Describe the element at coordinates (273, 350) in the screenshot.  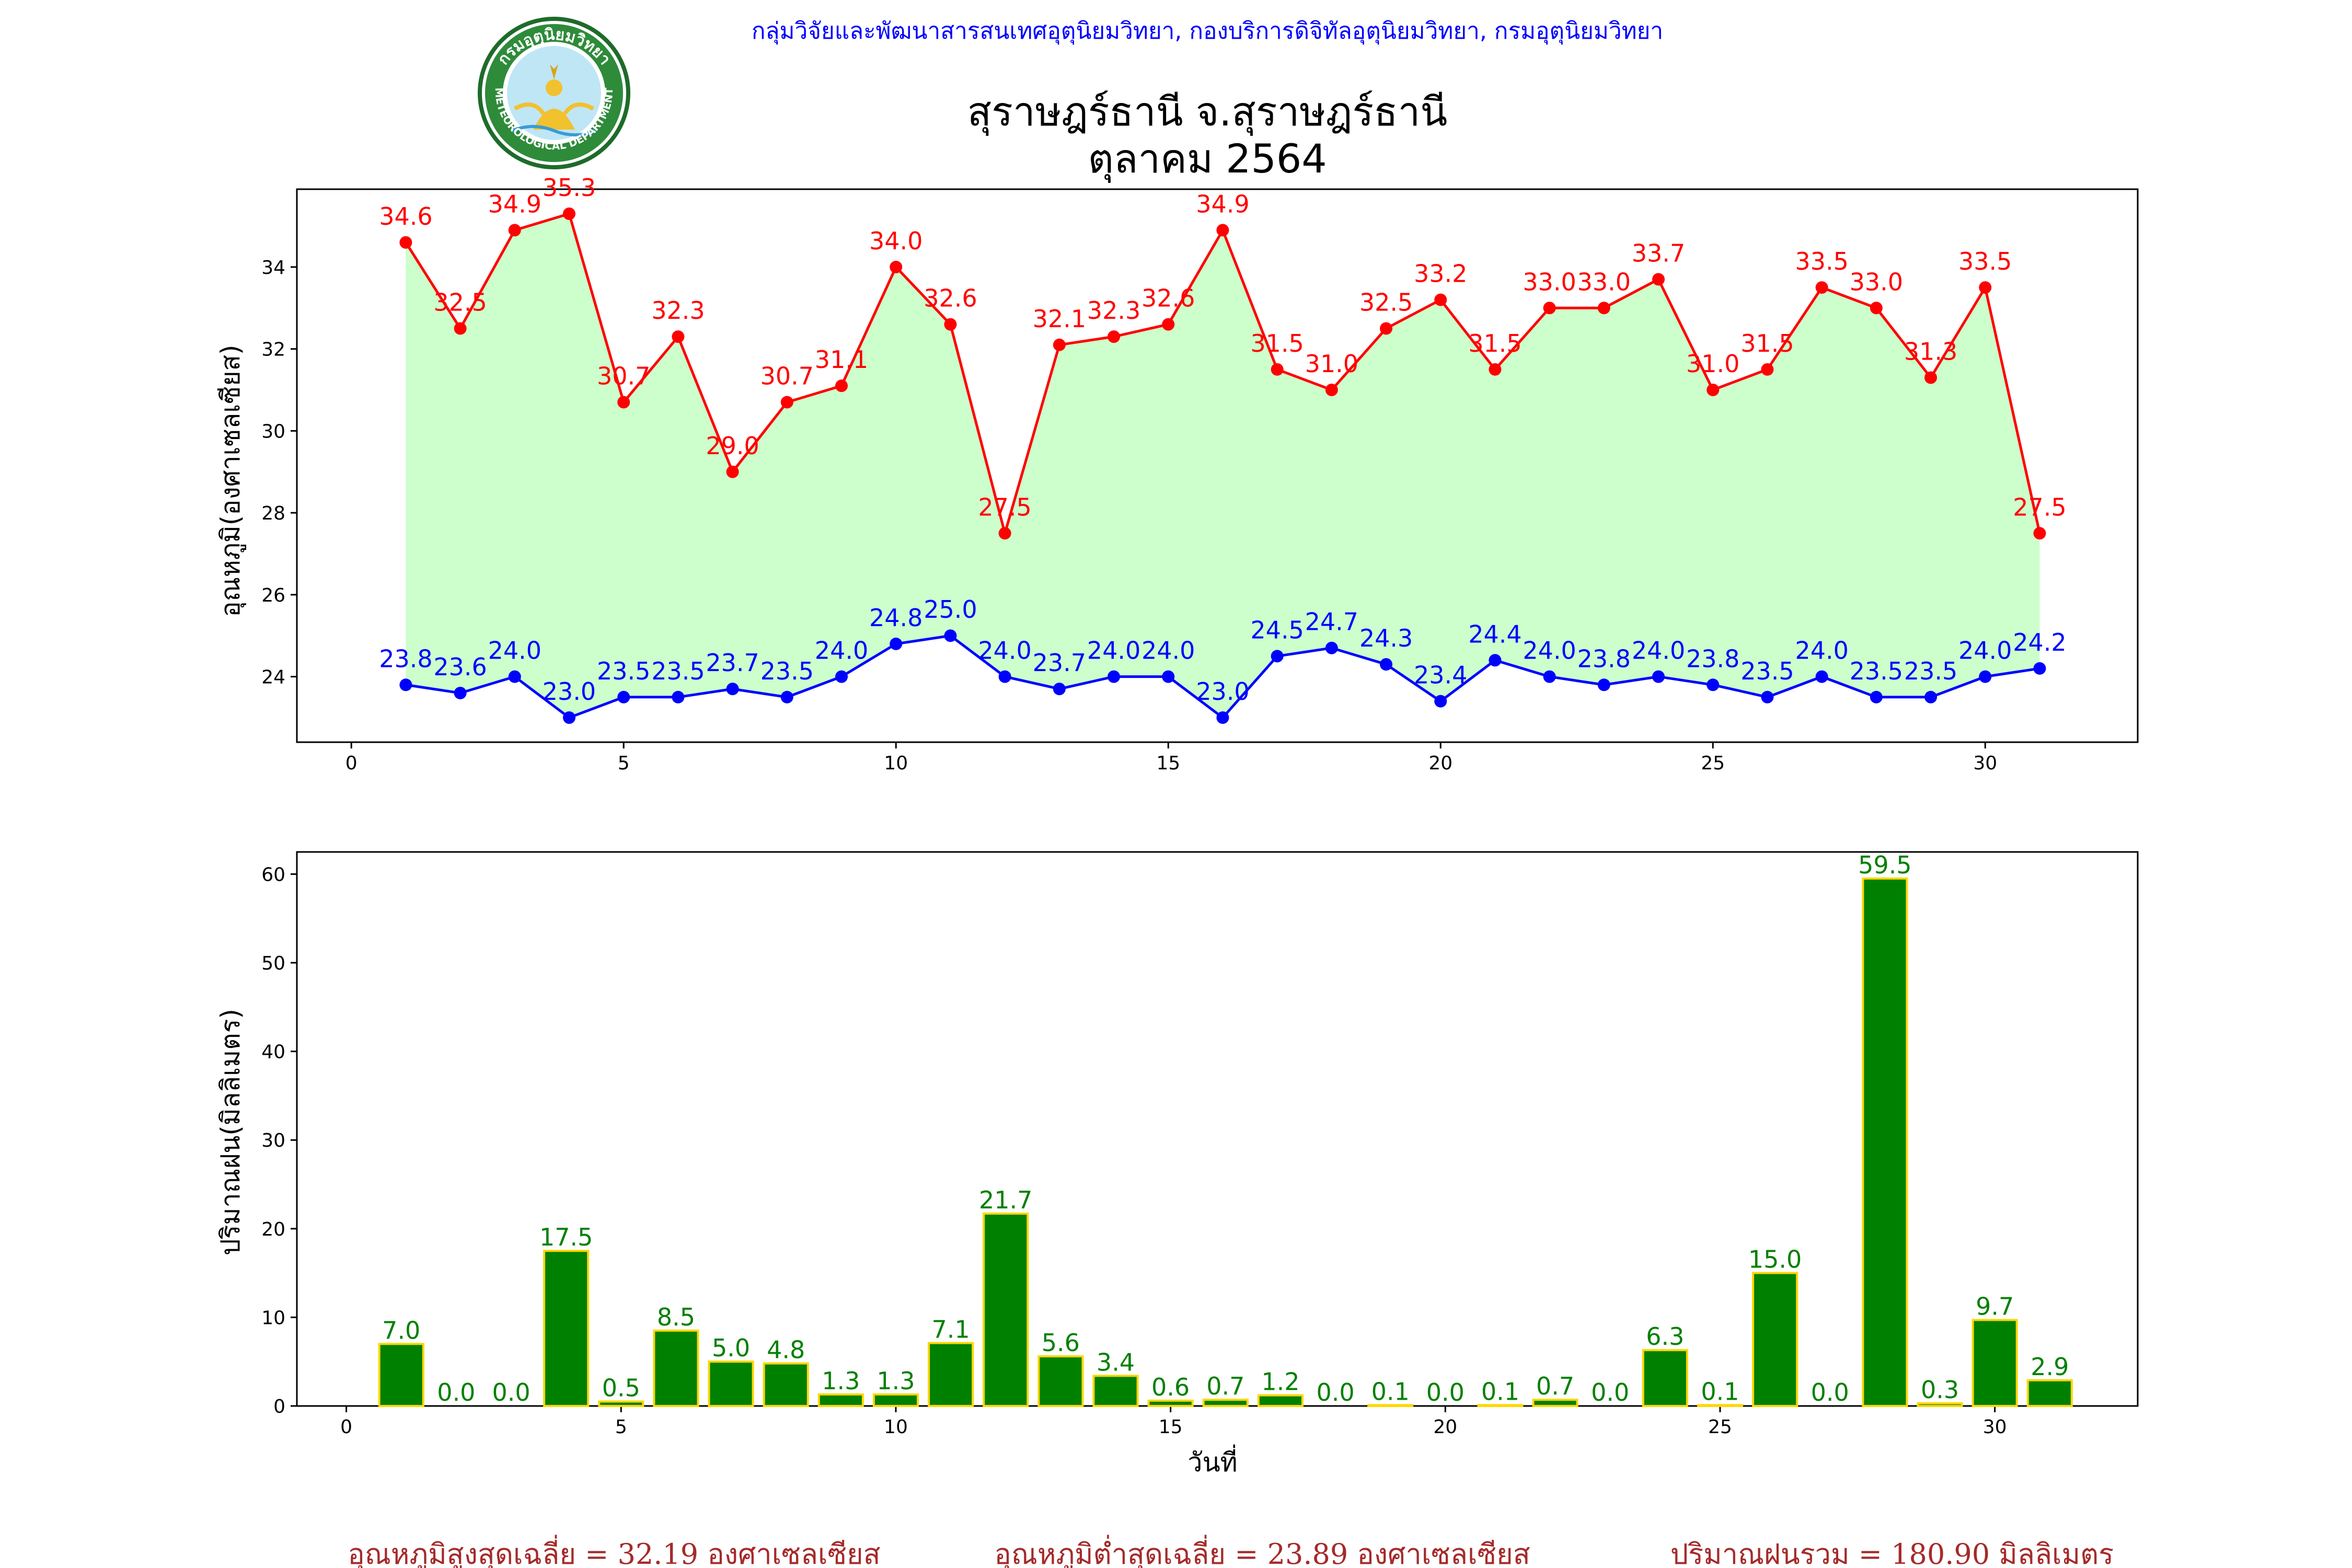
I see `temperature-y-tick-label: 32` at that location.